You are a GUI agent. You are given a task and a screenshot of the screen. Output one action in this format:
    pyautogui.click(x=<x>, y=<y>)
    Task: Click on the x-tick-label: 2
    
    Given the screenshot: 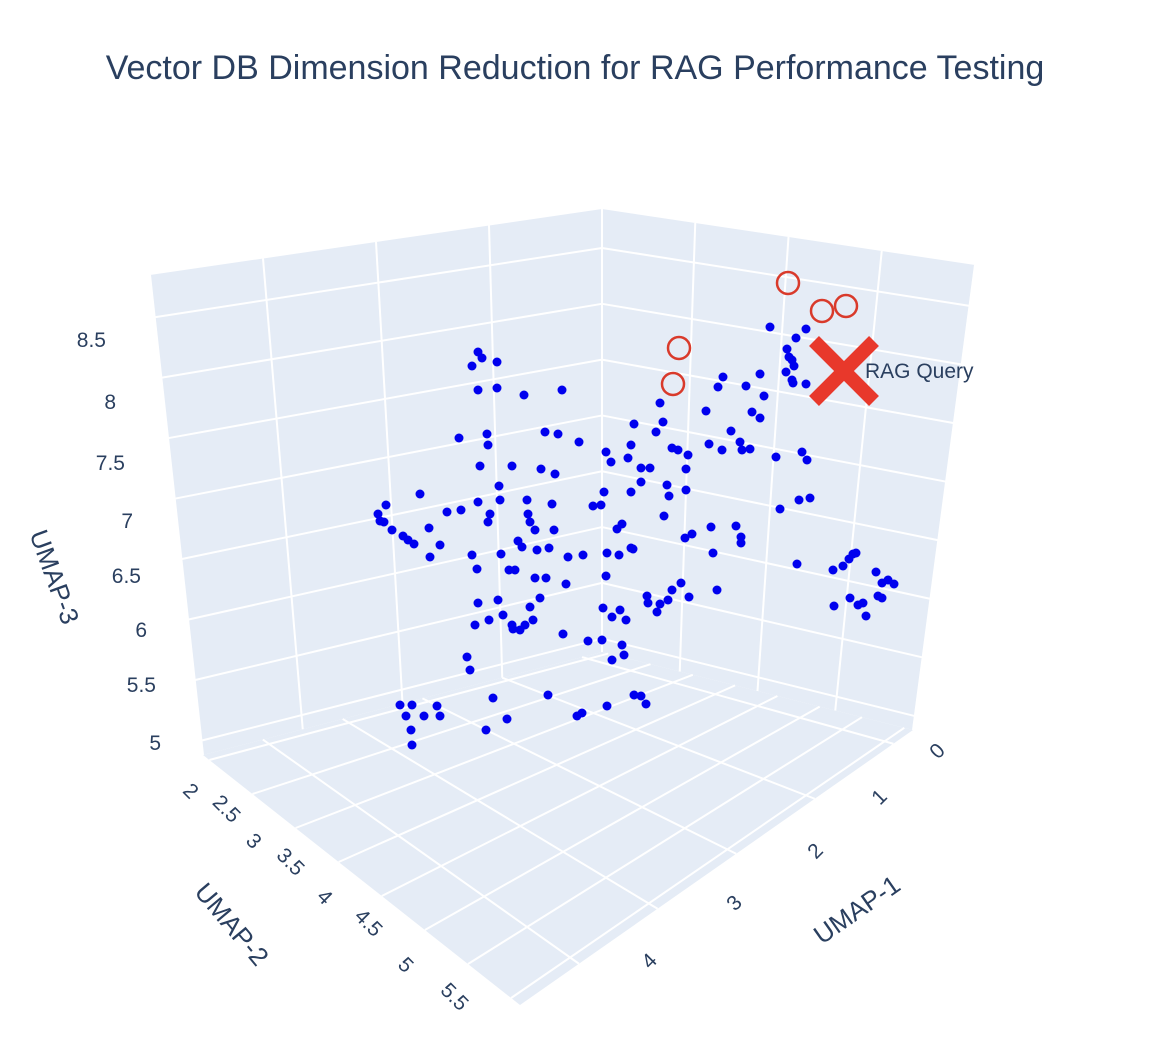 What is the action you would take?
    pyautogui.click(x=815, y=851)
    